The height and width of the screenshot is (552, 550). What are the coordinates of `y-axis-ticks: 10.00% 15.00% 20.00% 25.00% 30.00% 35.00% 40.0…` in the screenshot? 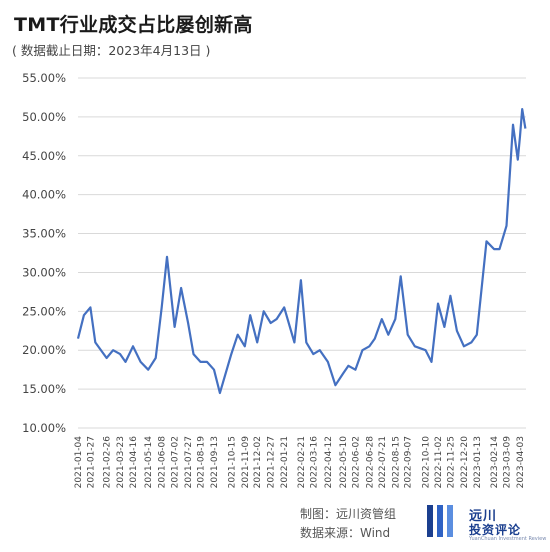 It's located at (44, 253).